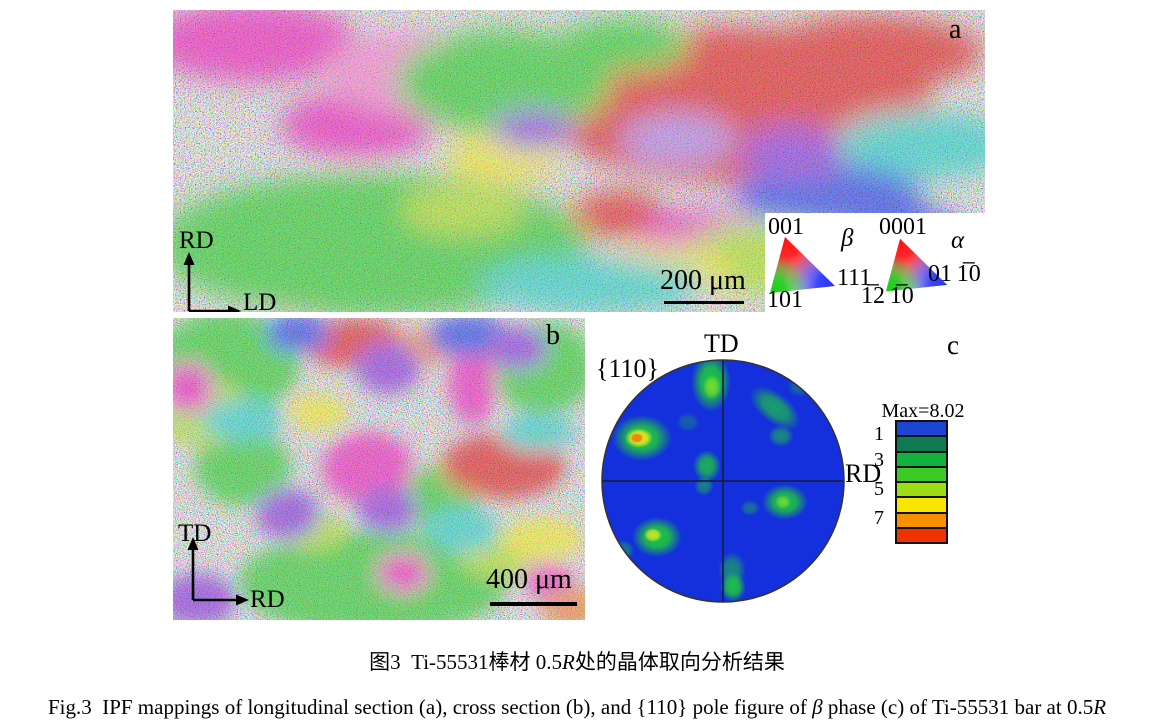 This screenshot has height=726, width=1154. Describe the element at coordinates (703, 280) in the screenshot. I see `panel-a-scale-text: 200 μm` at that location.